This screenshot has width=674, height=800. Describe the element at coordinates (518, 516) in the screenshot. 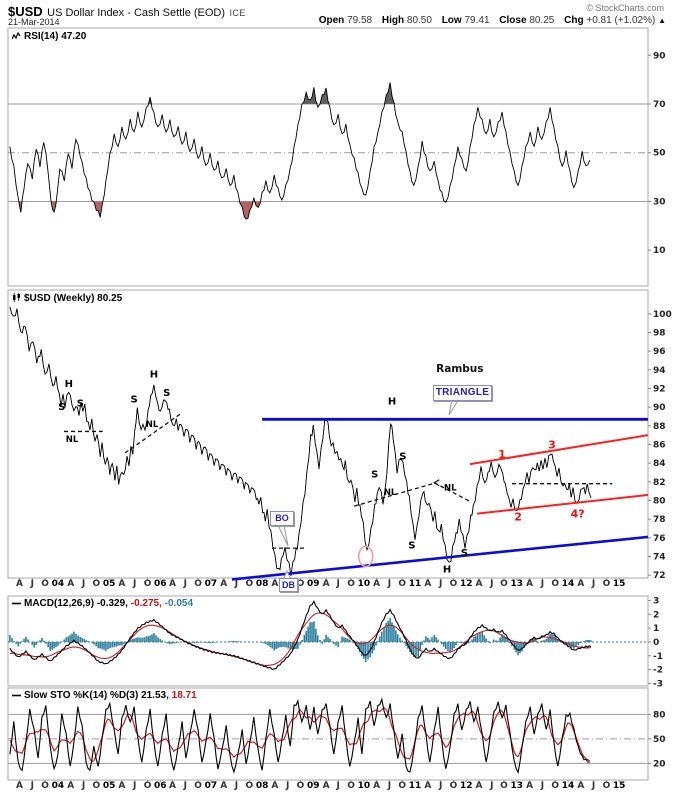

I see `annotation-text: 2` at that location.